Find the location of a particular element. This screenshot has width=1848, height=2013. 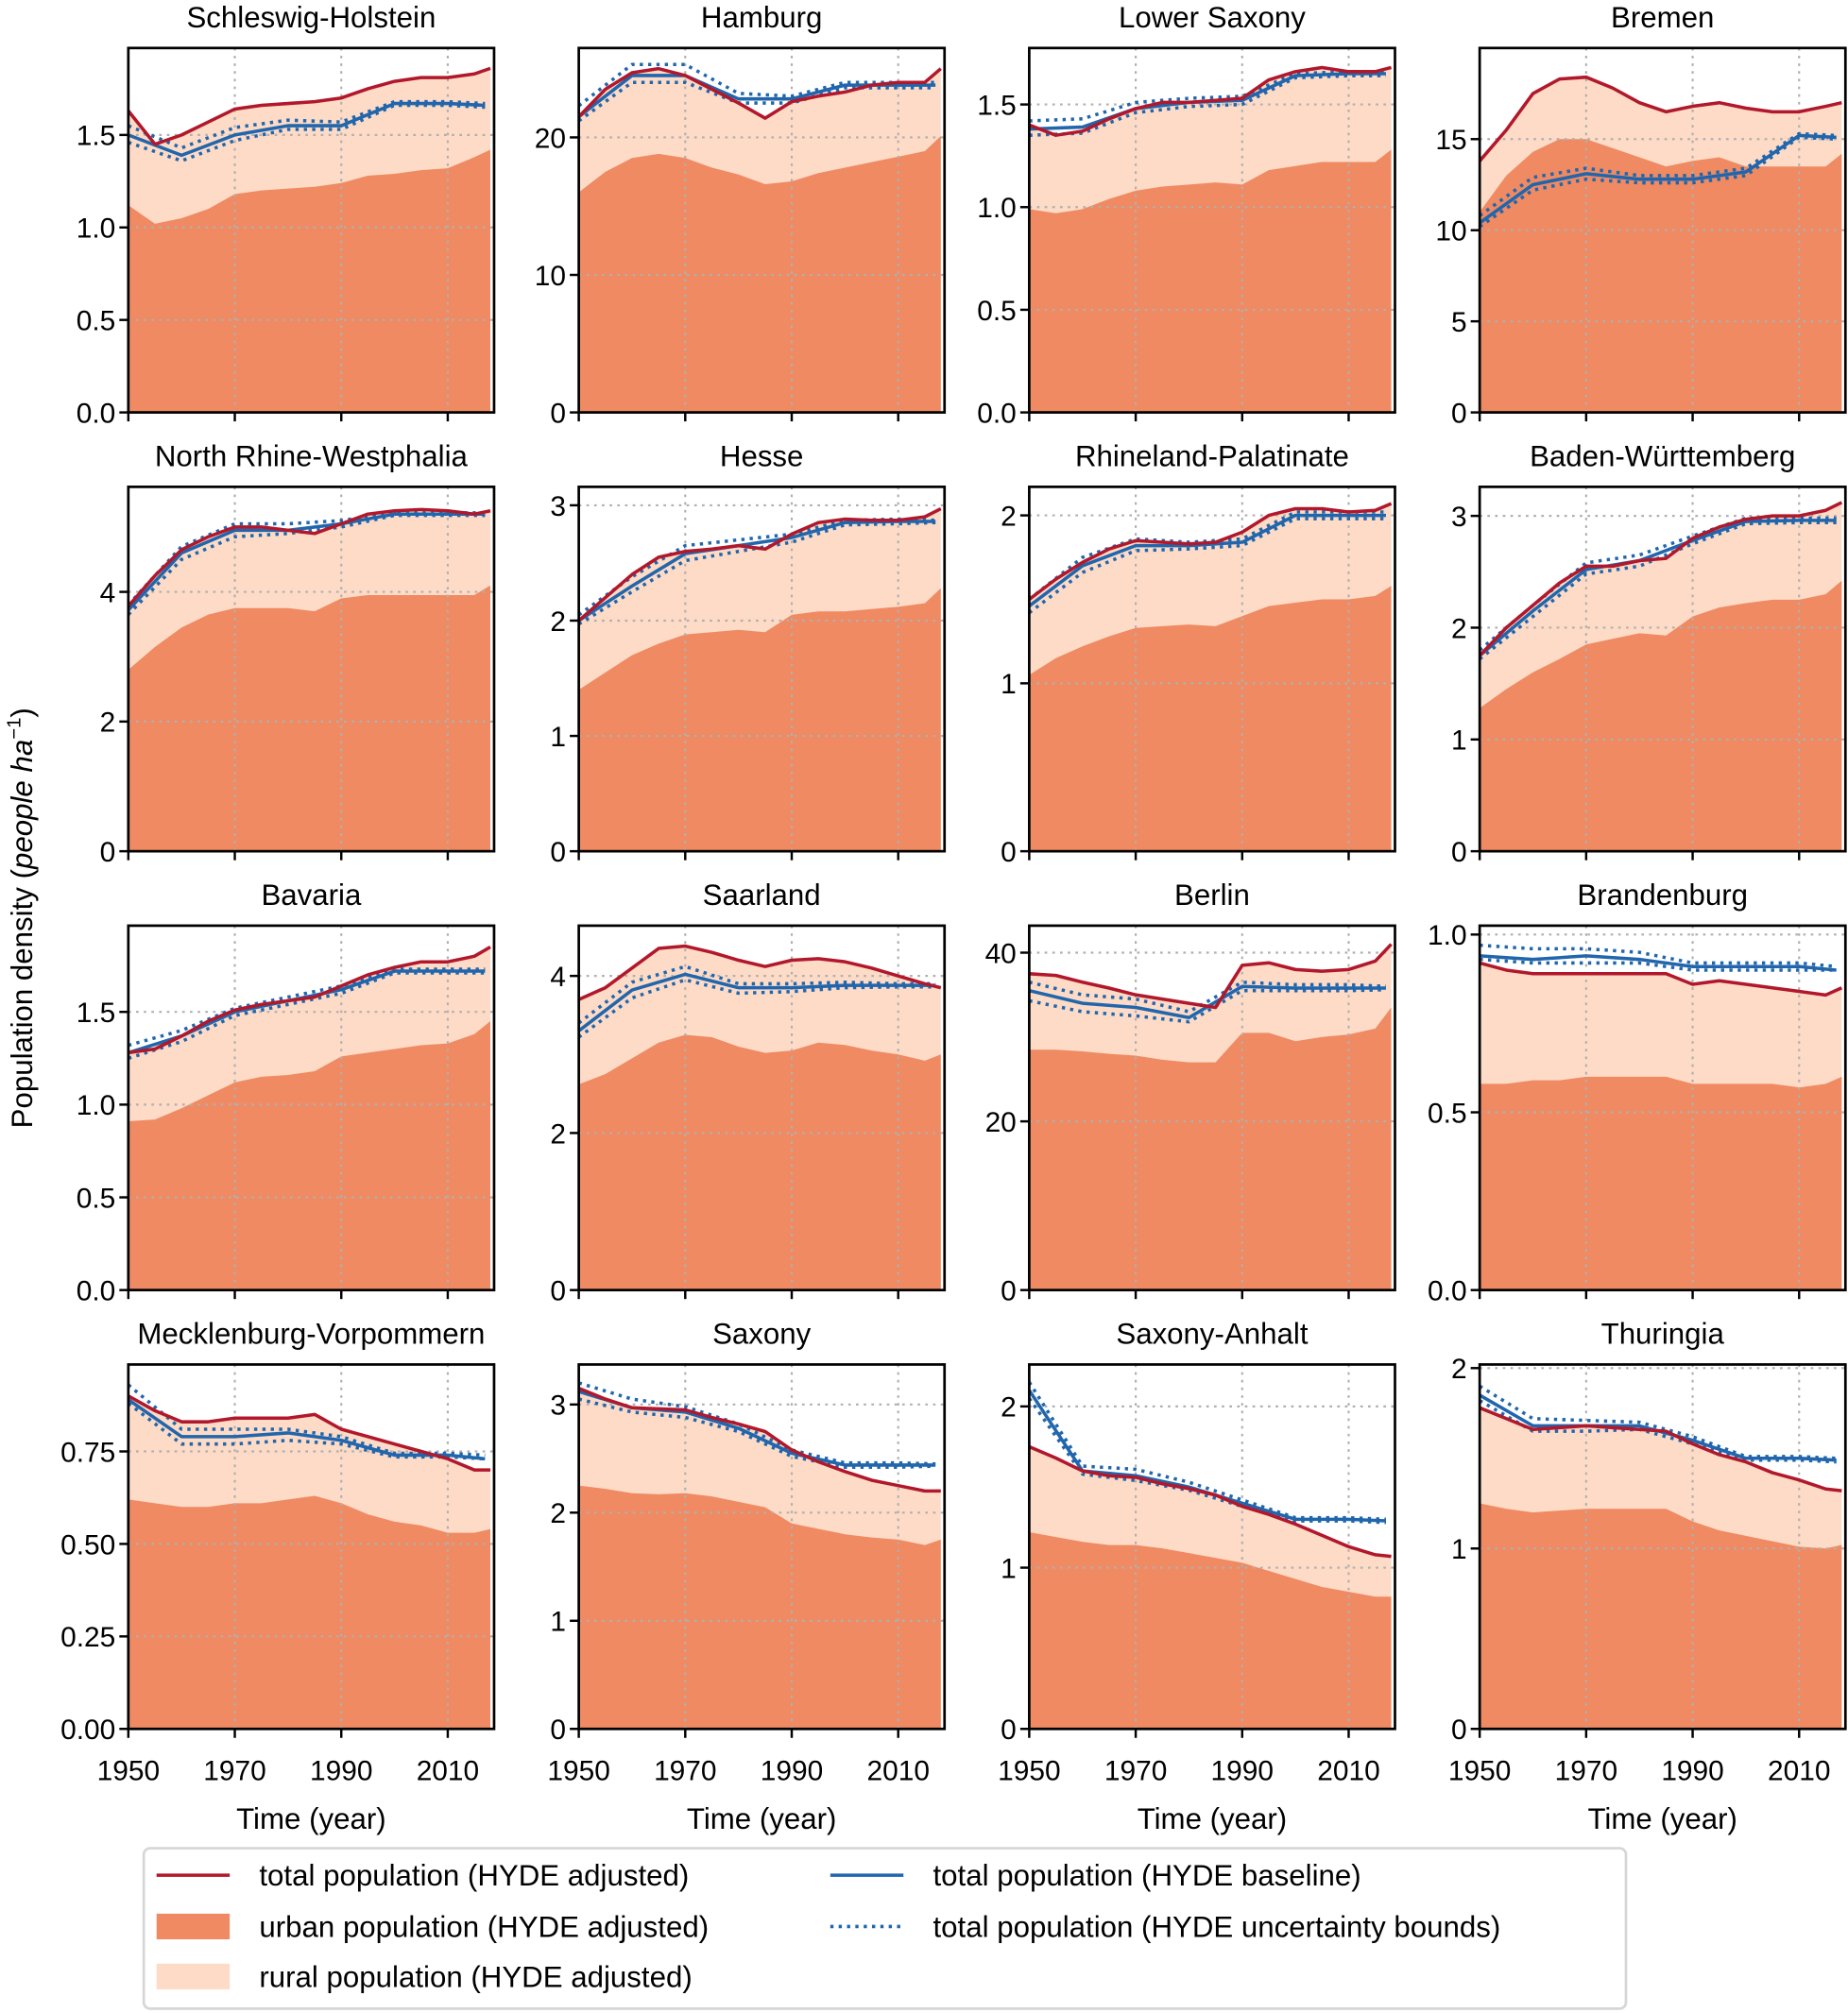

y-tick-label: 0.0 is located at coordinates (1447, 1291).